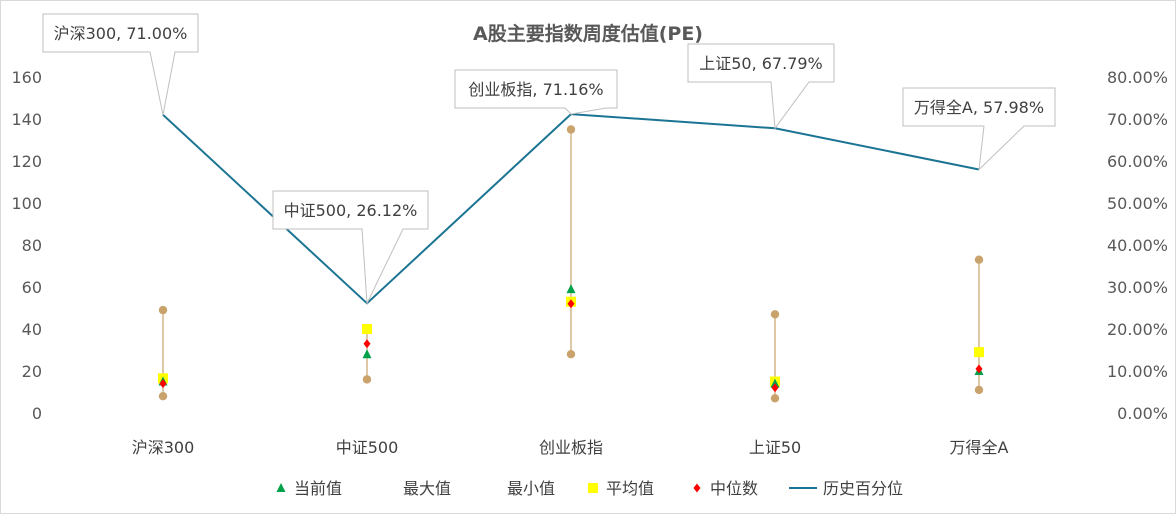  I want to click on left-axis-tick-label: 160, so click(26, 77).